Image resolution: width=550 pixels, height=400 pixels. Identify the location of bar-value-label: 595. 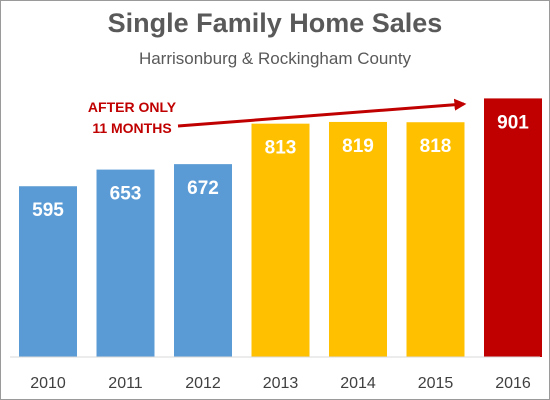
(48, 210).